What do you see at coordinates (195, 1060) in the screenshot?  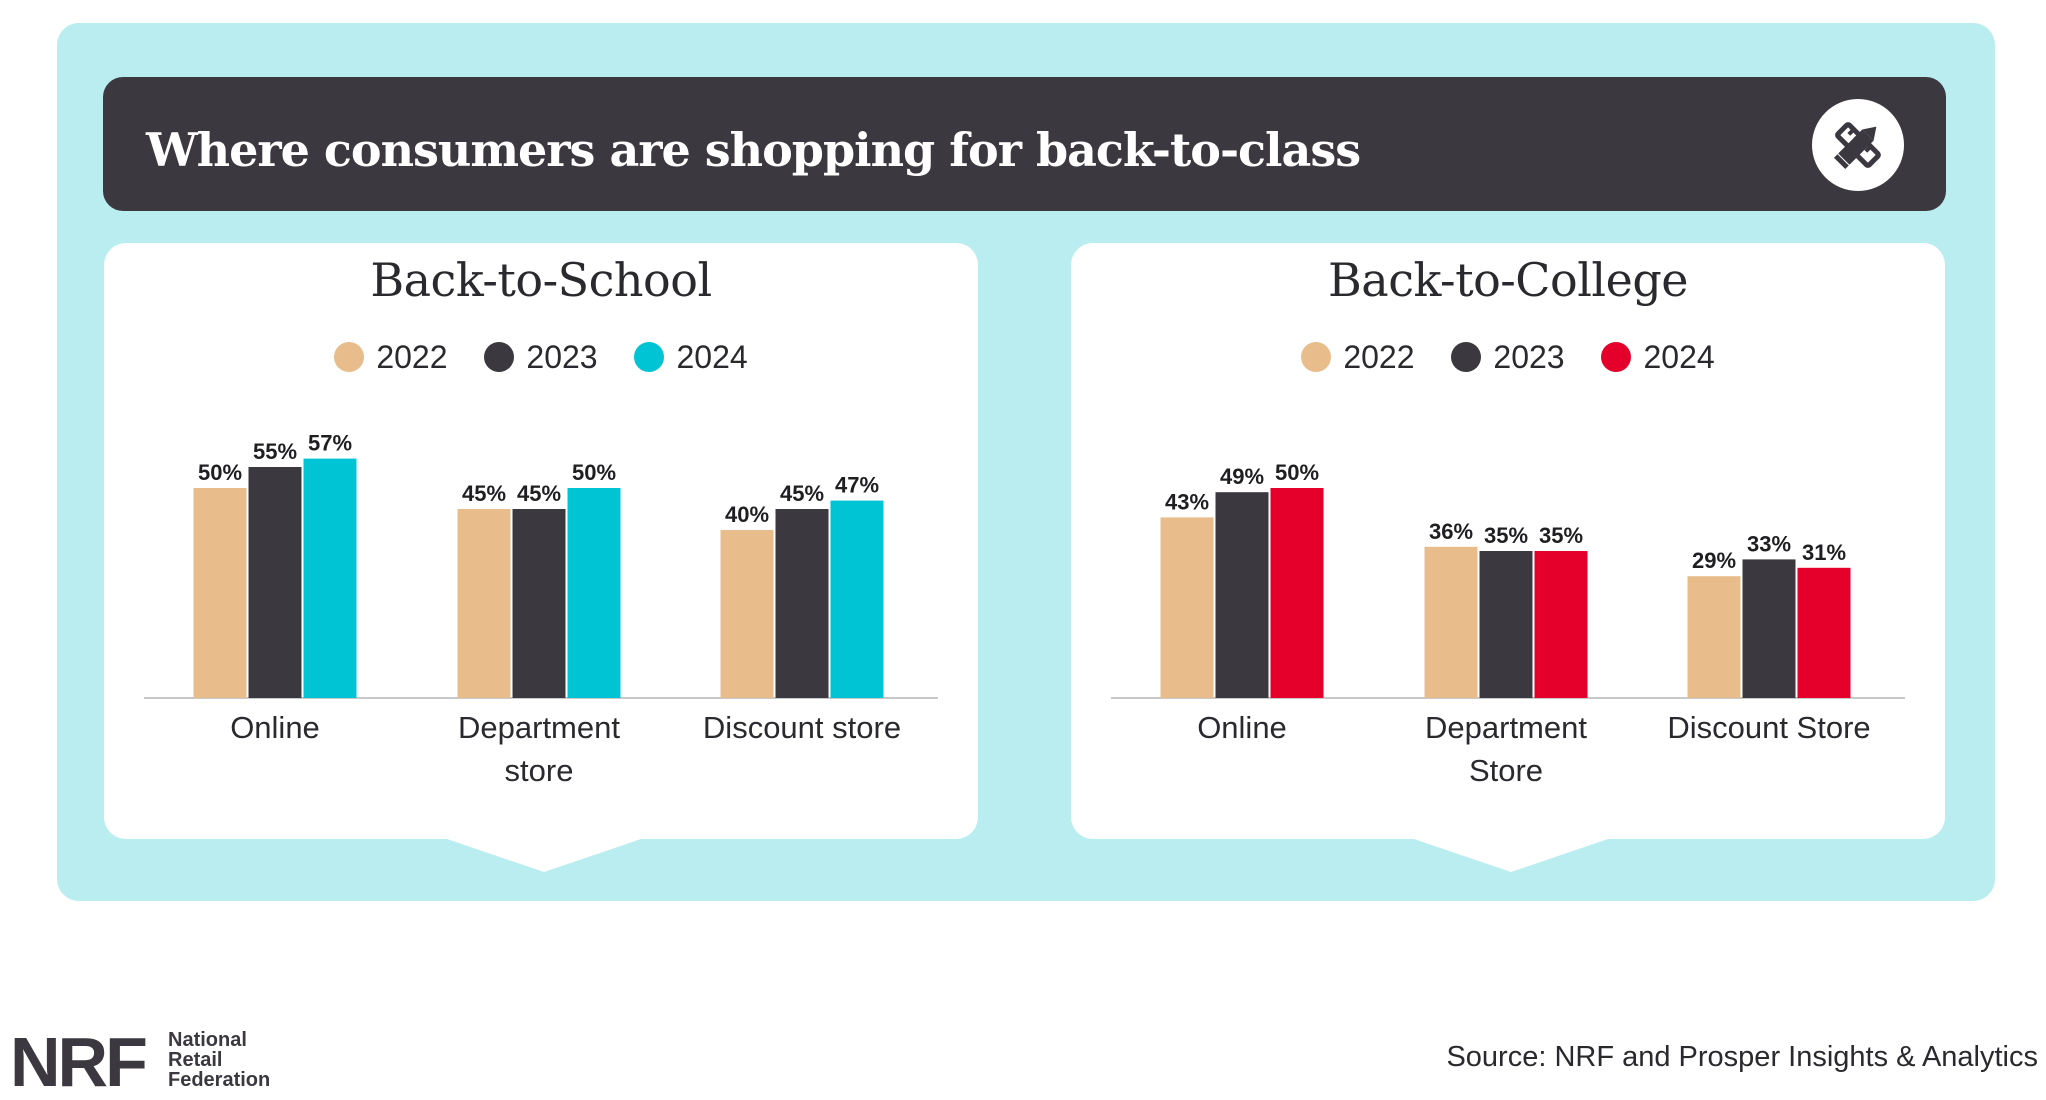 I see `nrf-name-line: Retail` at bounding box center [195, 1060].